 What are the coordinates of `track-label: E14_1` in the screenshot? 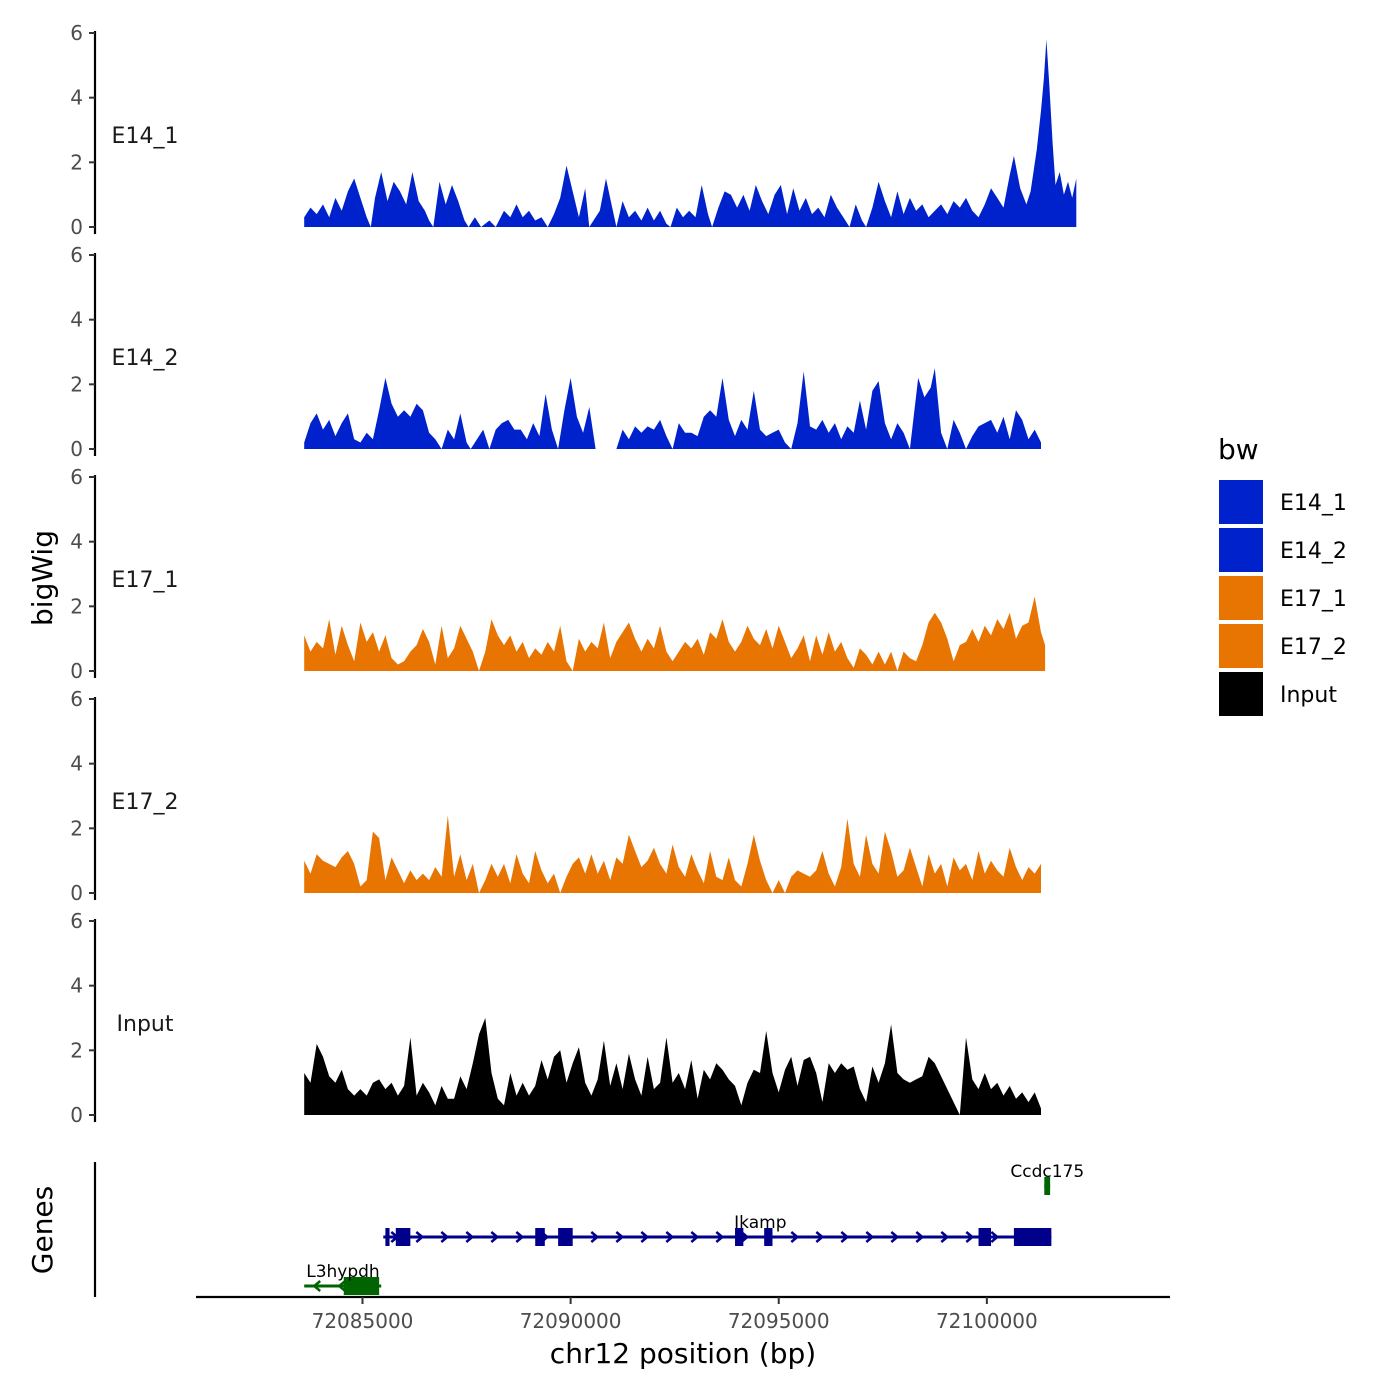 It's located at (145, 136).